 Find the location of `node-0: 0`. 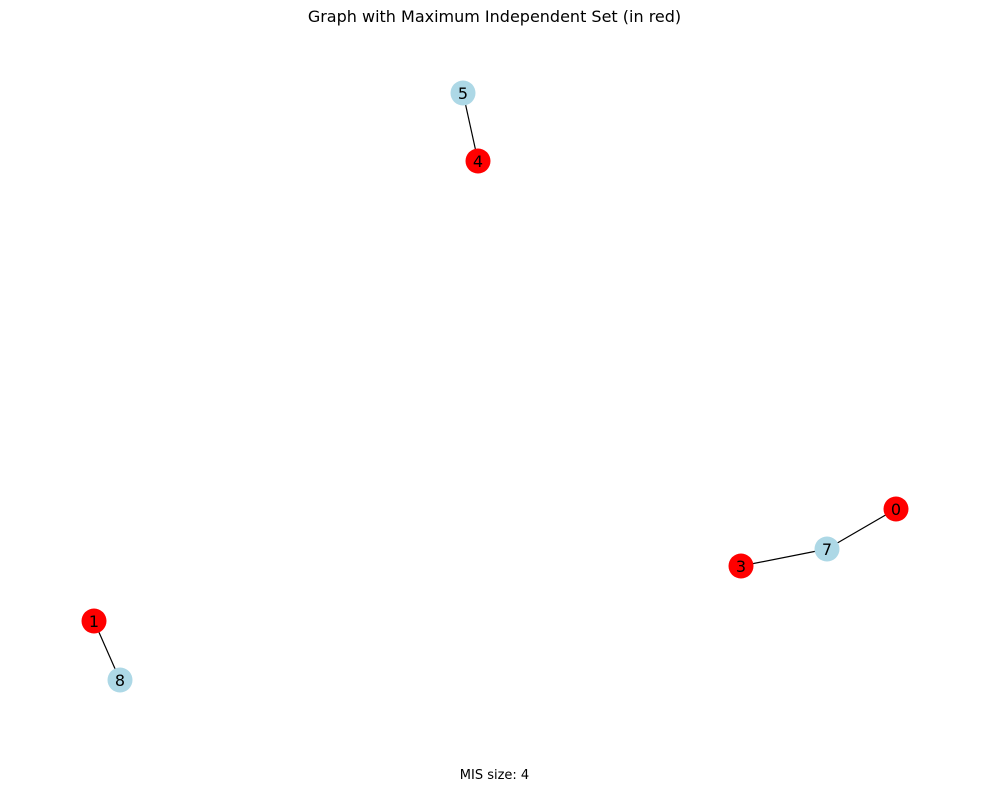

node-0: 0 is located at coordinates (896, 509).